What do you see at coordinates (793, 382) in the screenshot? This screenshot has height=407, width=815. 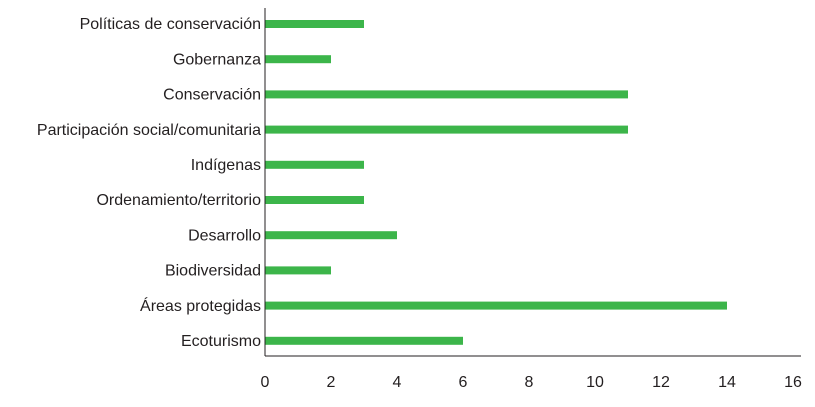 I see `x-tick-label: 16` at bounding box center [793, 382].